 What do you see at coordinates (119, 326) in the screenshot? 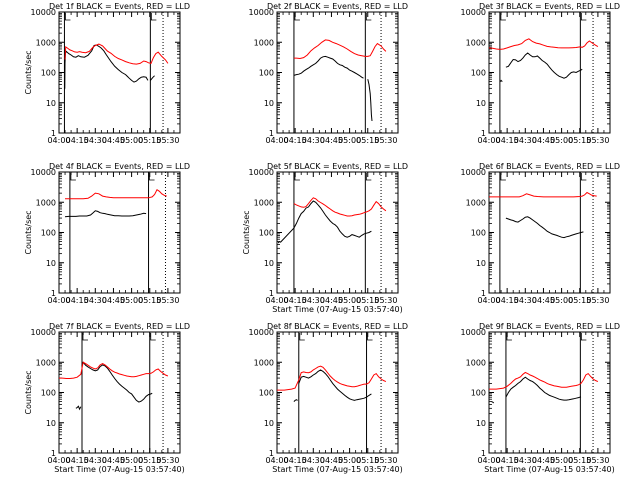
I see `plot-title: Det 7f BLACK = Events, RED = LLD` at bounding box center [119, 326].